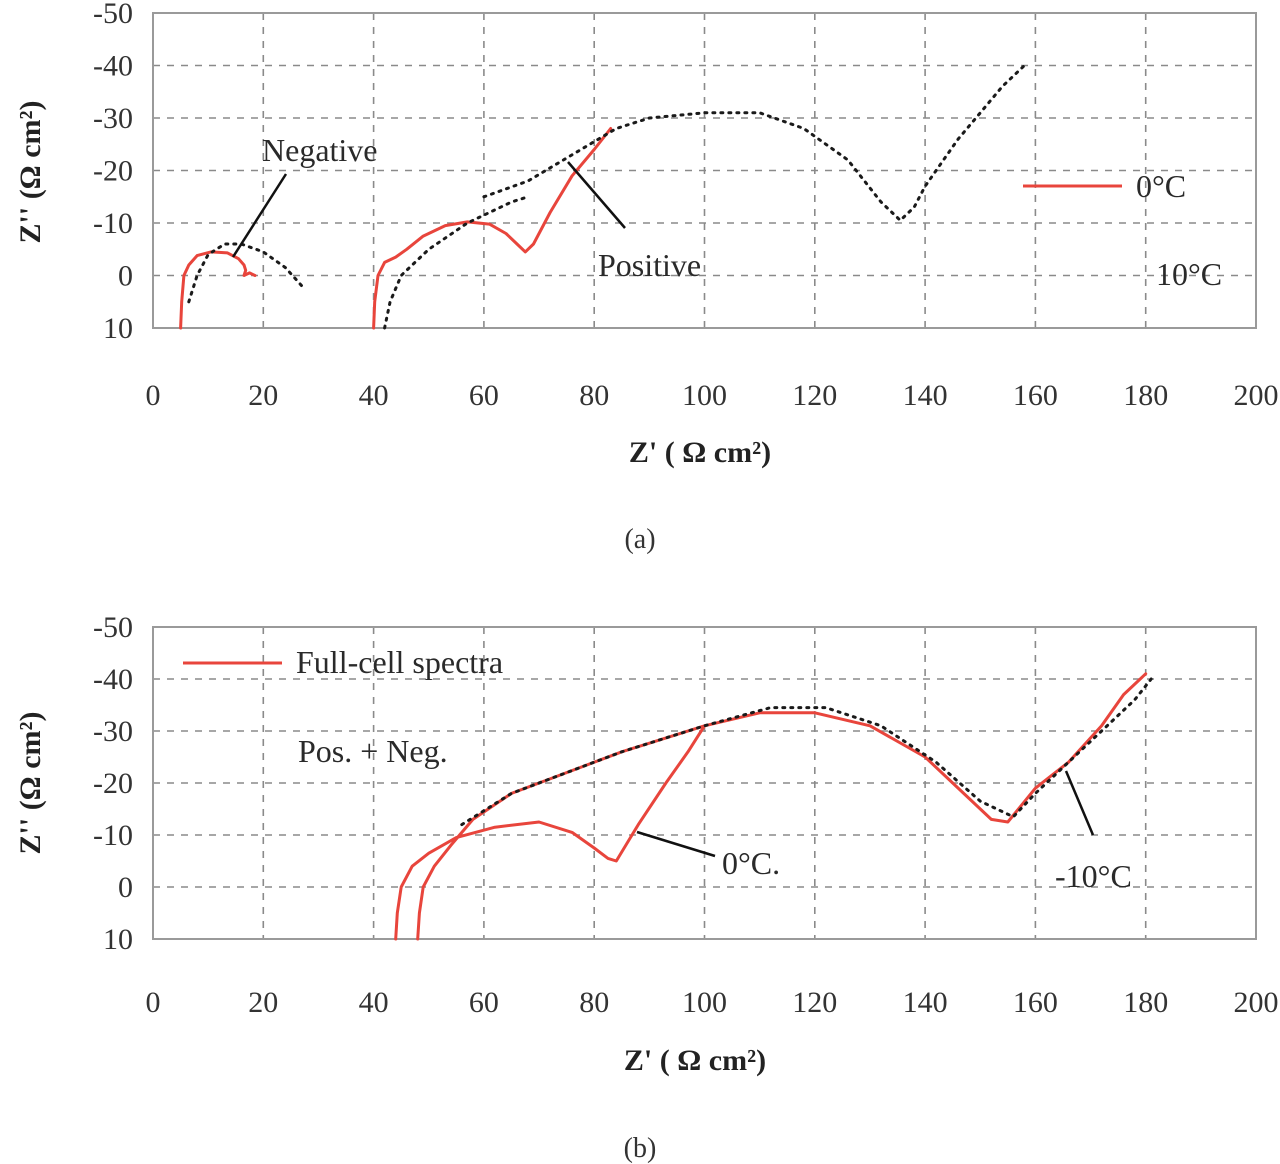  Describe the element at coordinates (596, 195) in the screenshot. I see `pointer-positive` at that location.